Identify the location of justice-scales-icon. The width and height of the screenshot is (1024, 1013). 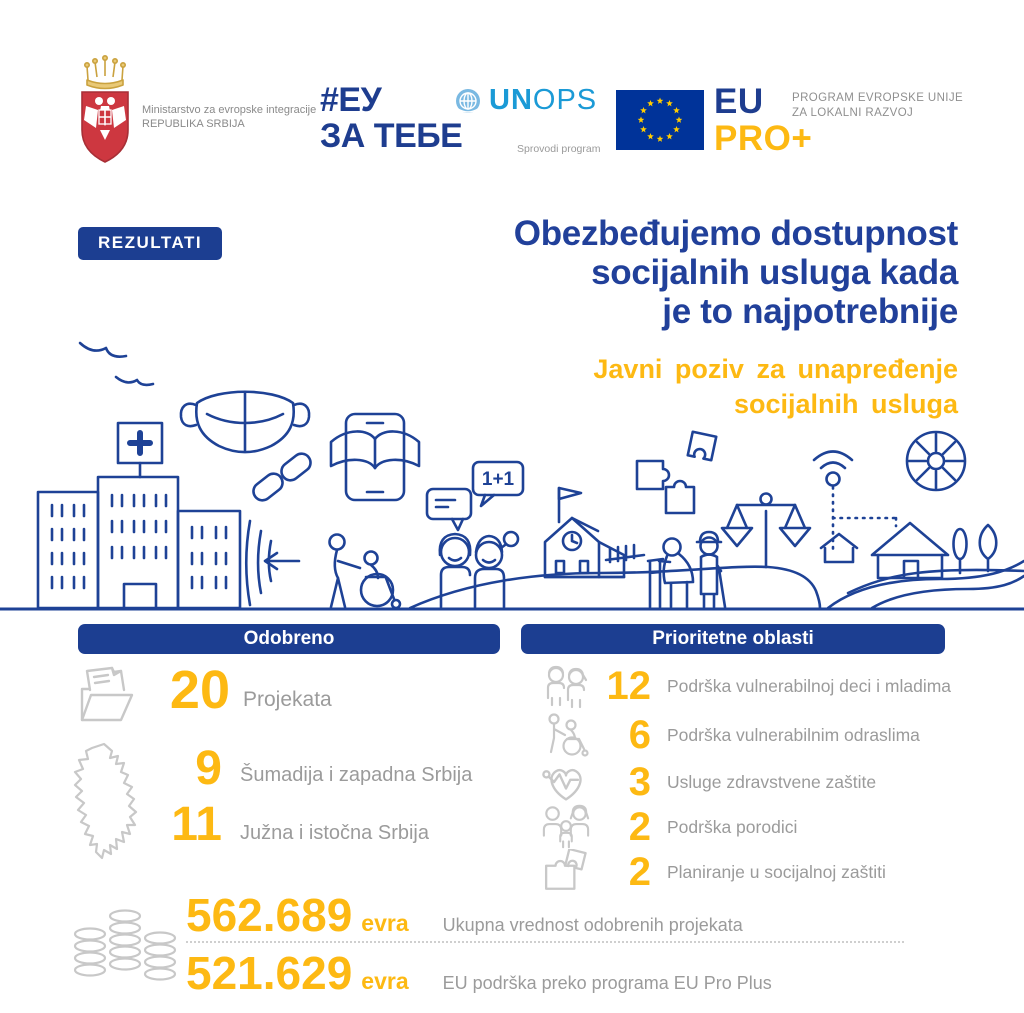
(766, 530).